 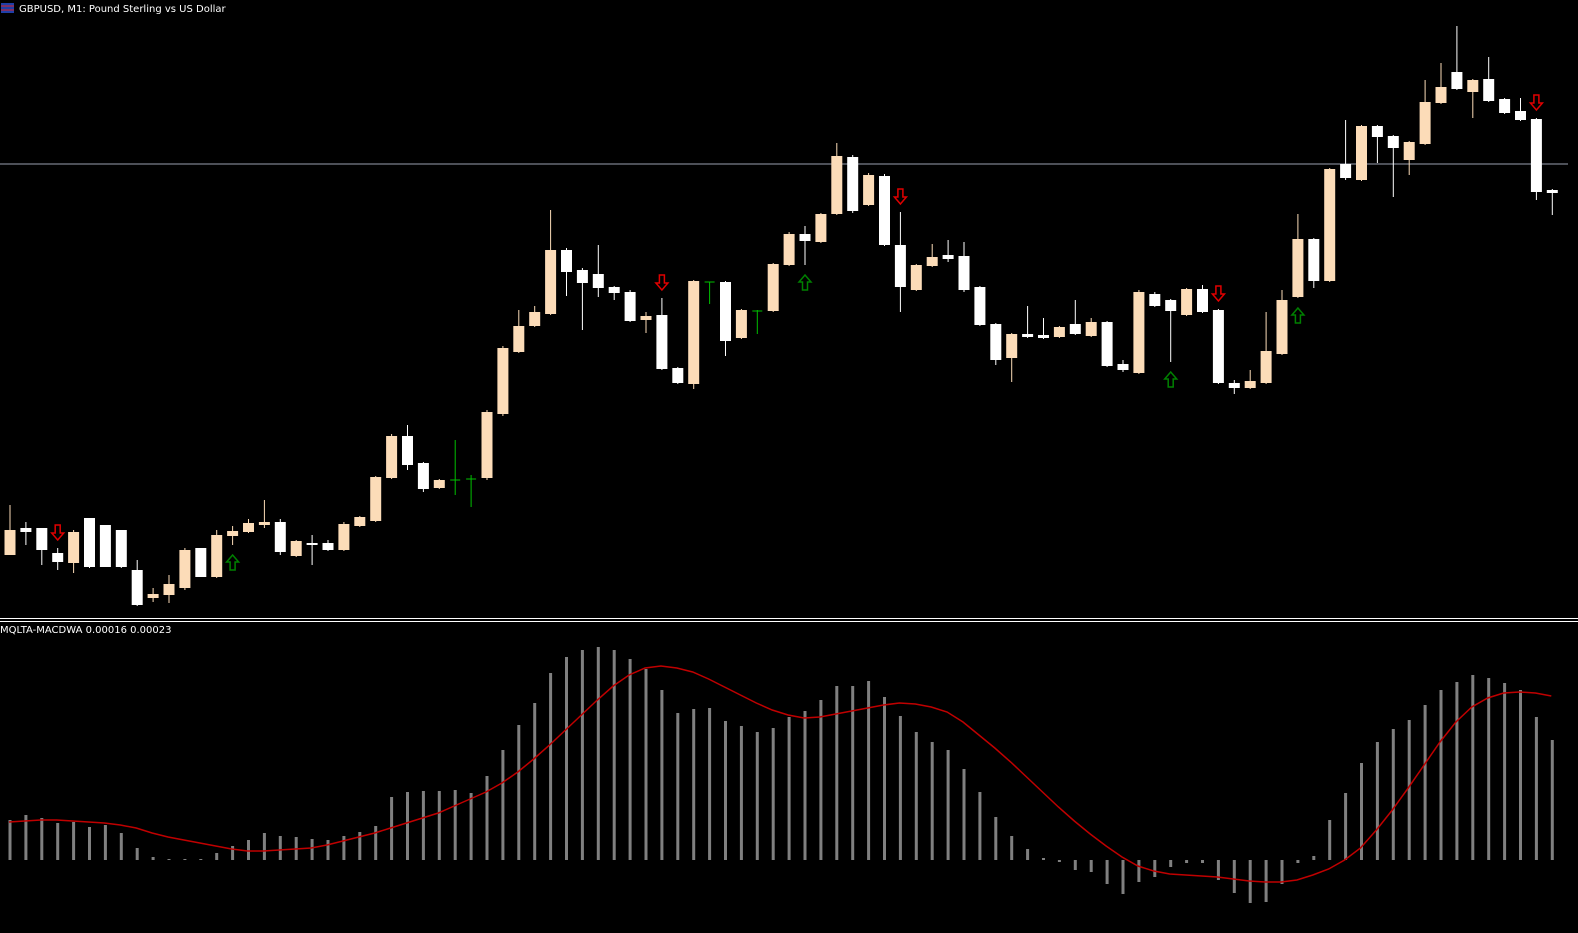 I want to click on symbol-flag, so click(x=7, y=8).